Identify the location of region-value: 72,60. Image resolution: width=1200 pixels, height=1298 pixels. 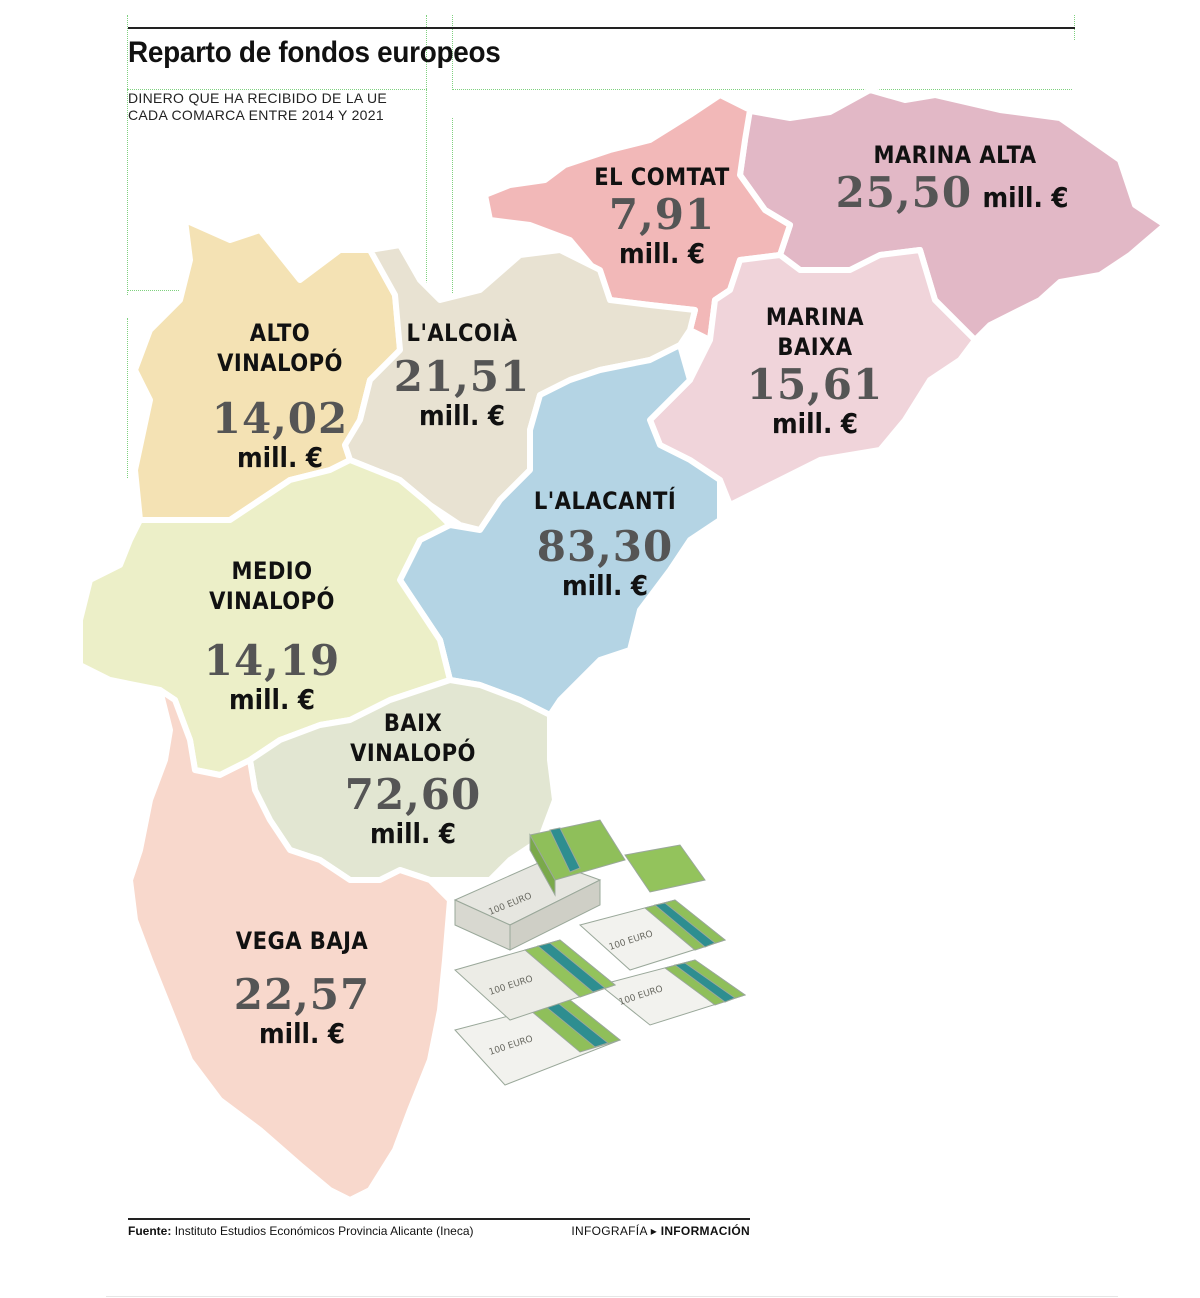
(413, 794).